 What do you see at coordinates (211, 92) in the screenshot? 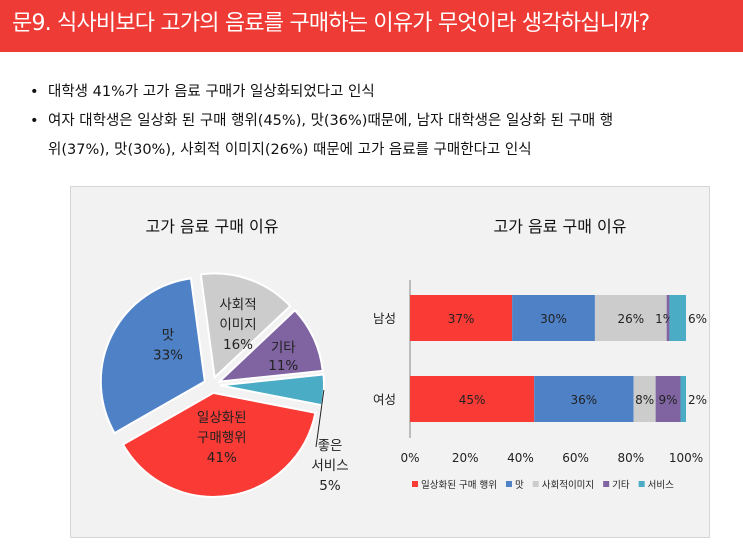
I see `bullet-line: 대학생 41%가 고가 음료 구매가 일상화되었다고 인식` at bounding box center [211, 92].